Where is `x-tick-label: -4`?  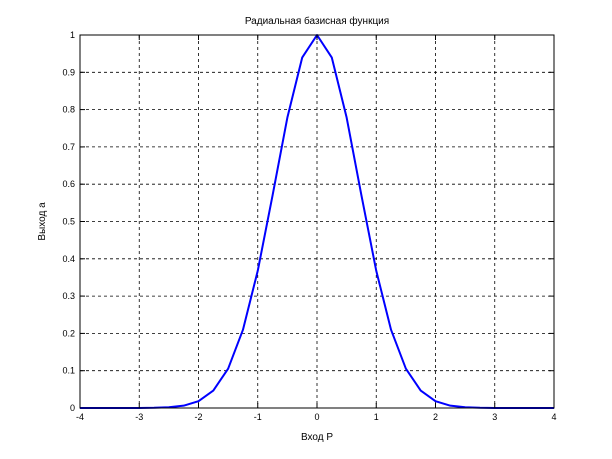
x-tick-label: -4 is located at coordinates (80, 417).